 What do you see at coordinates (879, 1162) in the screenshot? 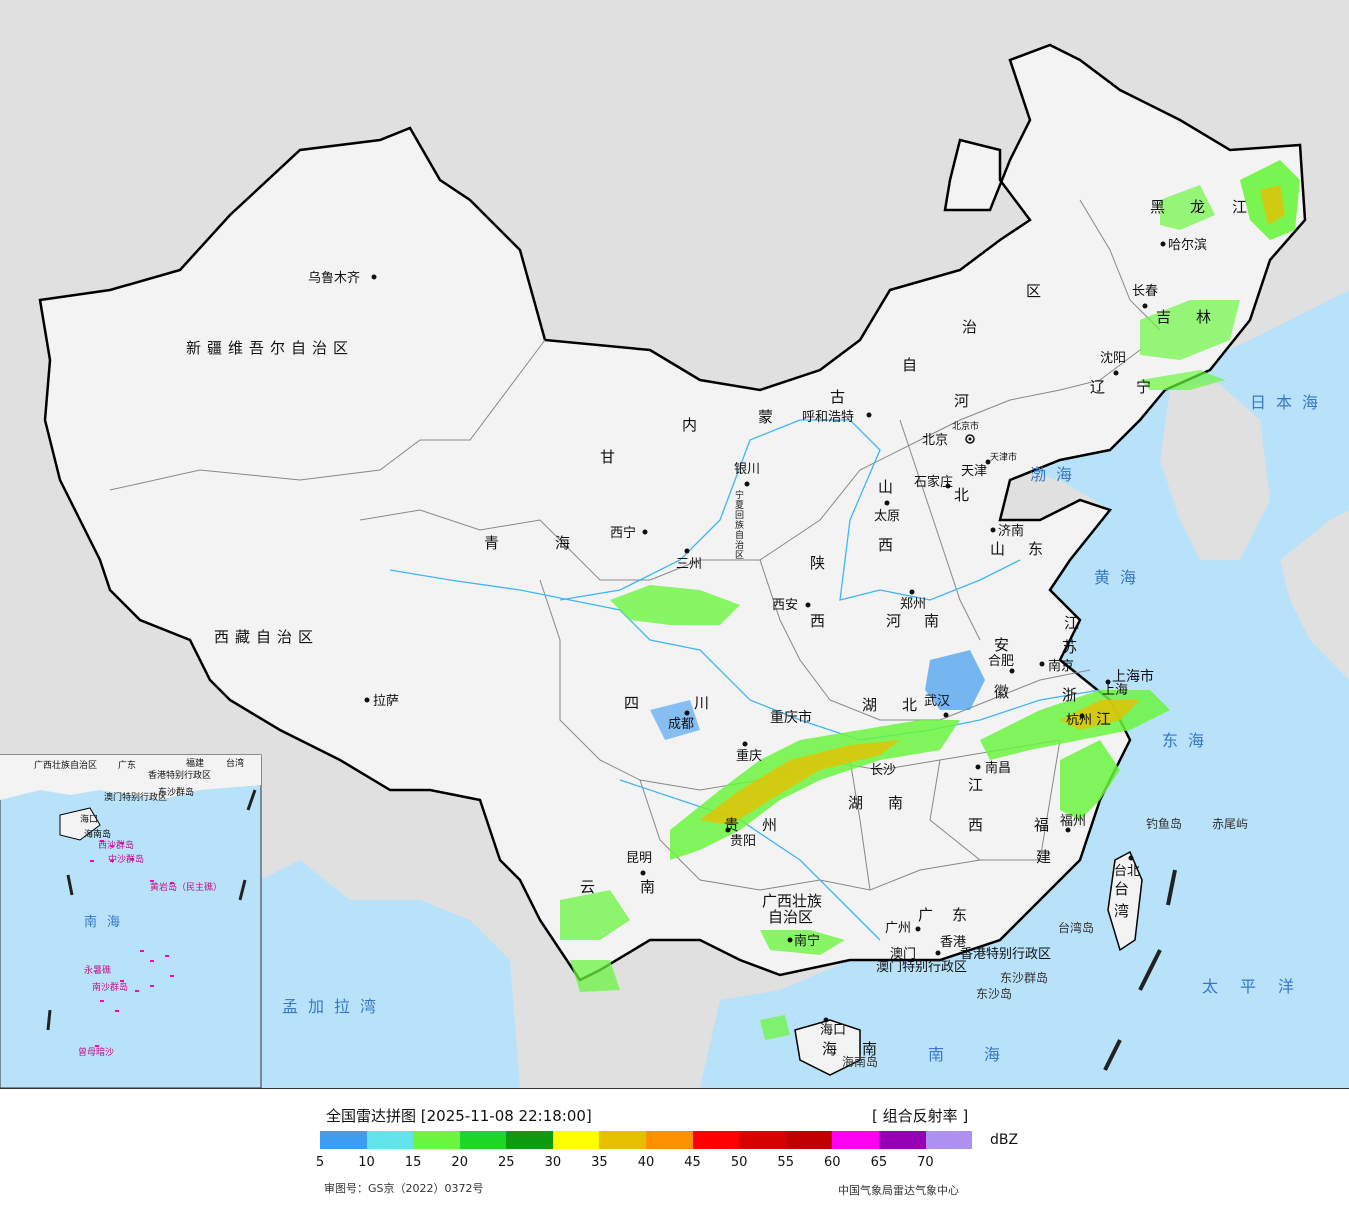
I see `colorbar-tick-label: 65` at bounding box center [879, 1162].